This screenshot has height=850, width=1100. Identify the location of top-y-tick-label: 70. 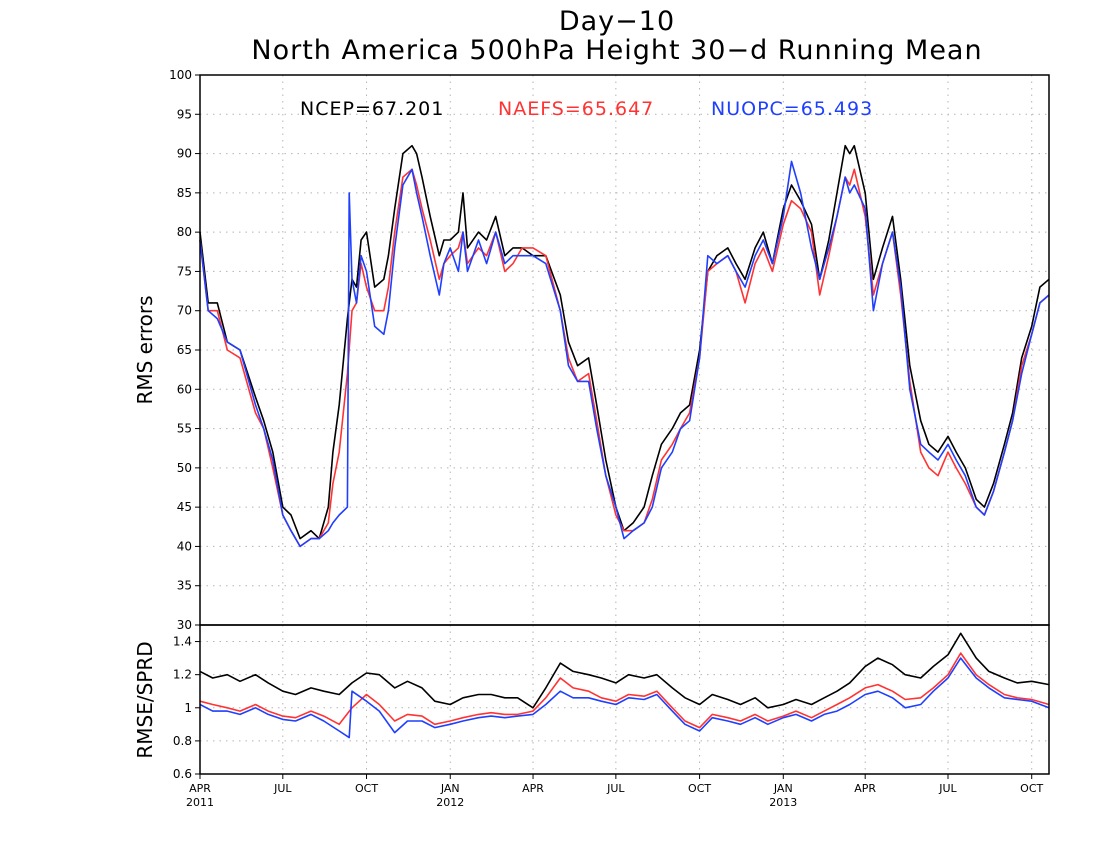
(184, 311).